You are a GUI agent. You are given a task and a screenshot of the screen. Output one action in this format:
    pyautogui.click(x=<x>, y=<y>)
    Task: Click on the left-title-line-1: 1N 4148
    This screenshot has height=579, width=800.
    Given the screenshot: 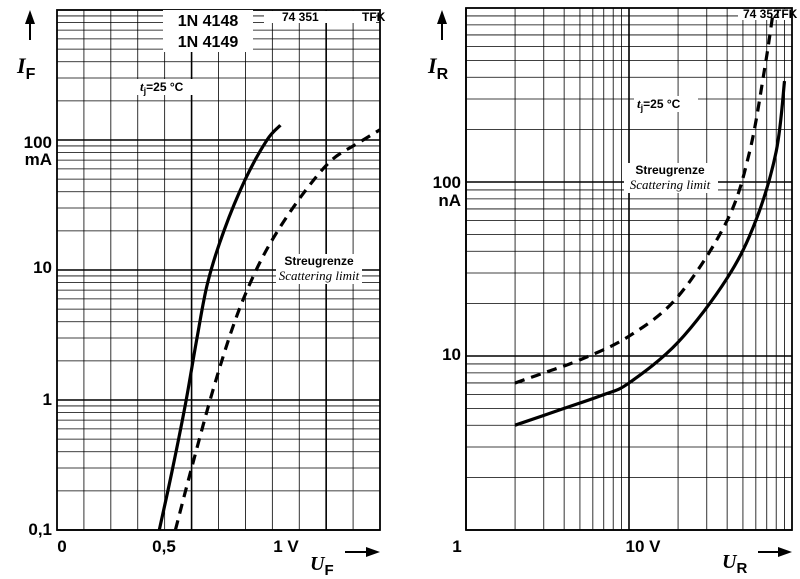 What is the action you would take?
    pyautogui.click(x=208, y=21)
    